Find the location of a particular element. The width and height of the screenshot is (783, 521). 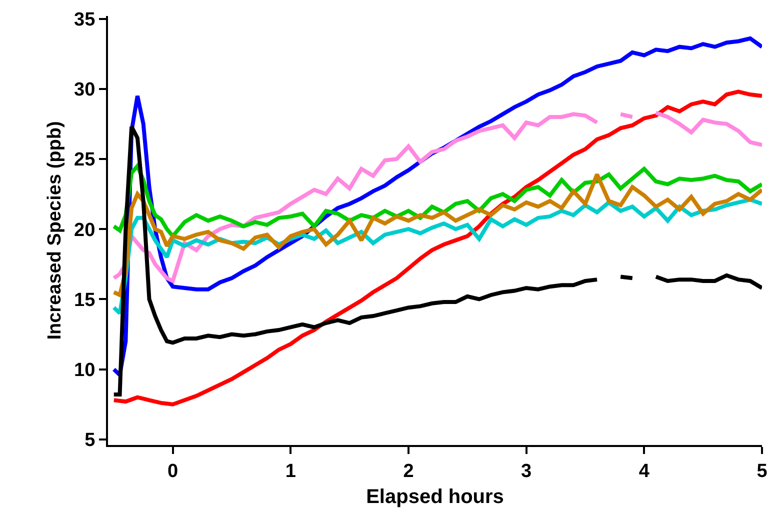

x-tick-label: 1 is located at coordinates (290, 471).